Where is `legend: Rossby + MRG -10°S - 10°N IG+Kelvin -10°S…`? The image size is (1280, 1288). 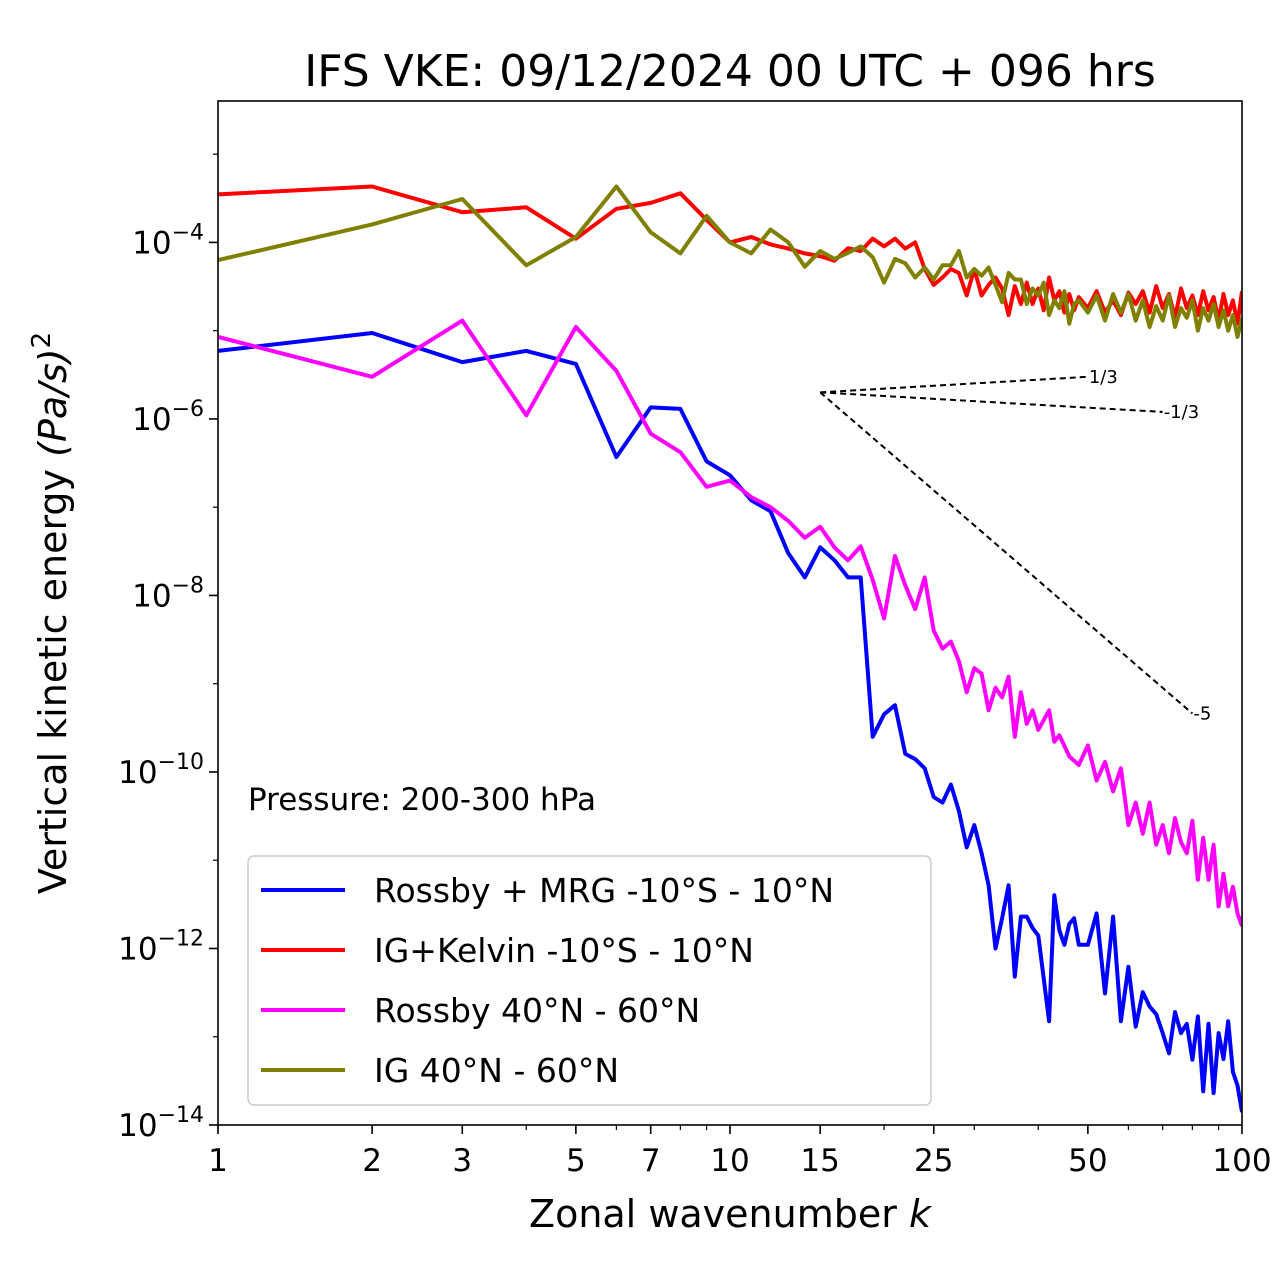
legend: Rossby + MRG -10°S - 10°N IG+Kelvin -10°S… is located at coordinates (589, 980).